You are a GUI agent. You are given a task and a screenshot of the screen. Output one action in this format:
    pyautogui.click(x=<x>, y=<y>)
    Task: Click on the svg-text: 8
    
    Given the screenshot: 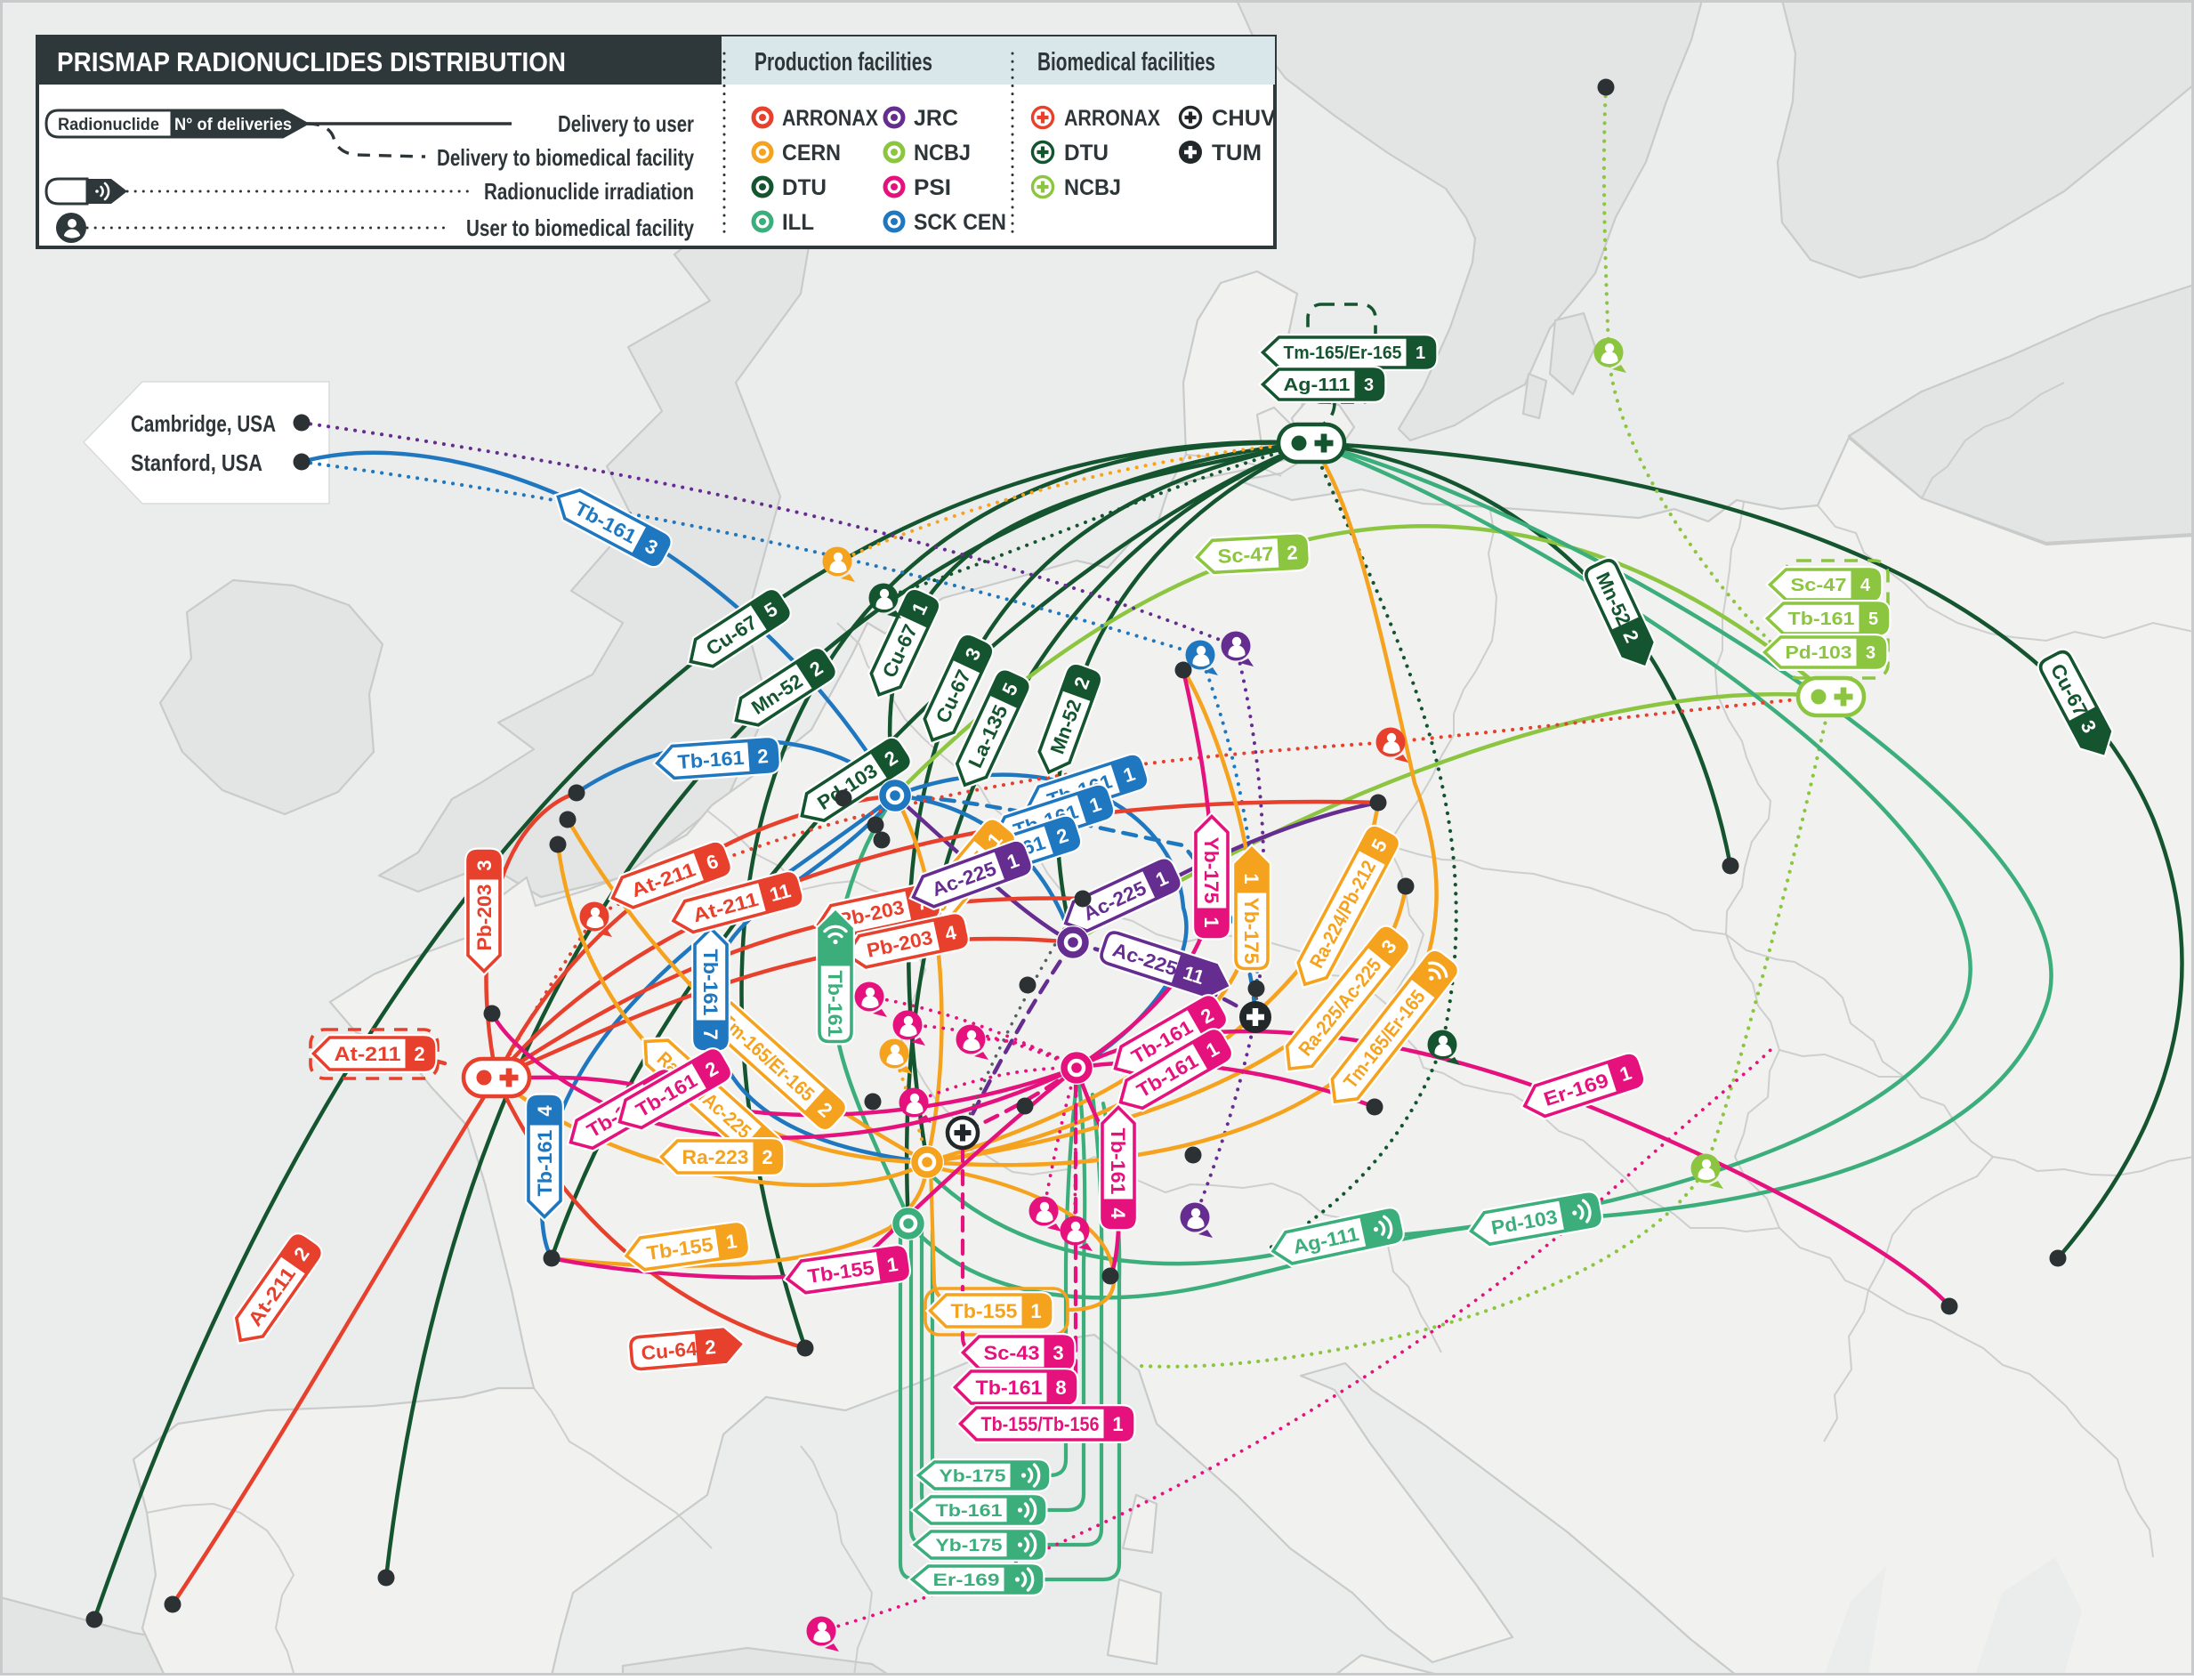 What is the action you would take?
    pyautogui.click(x=1060, y=1388)
    